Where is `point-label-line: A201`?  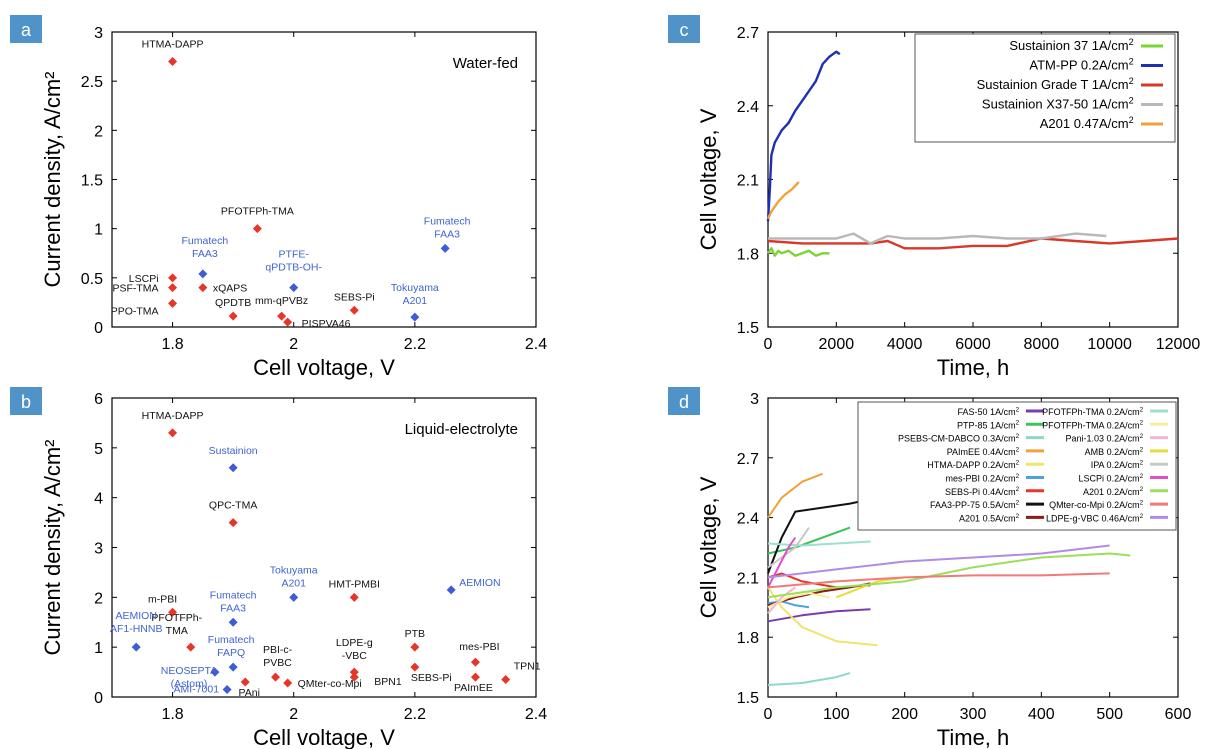
point-label-line: A201 is located at coordinates (415, 301).